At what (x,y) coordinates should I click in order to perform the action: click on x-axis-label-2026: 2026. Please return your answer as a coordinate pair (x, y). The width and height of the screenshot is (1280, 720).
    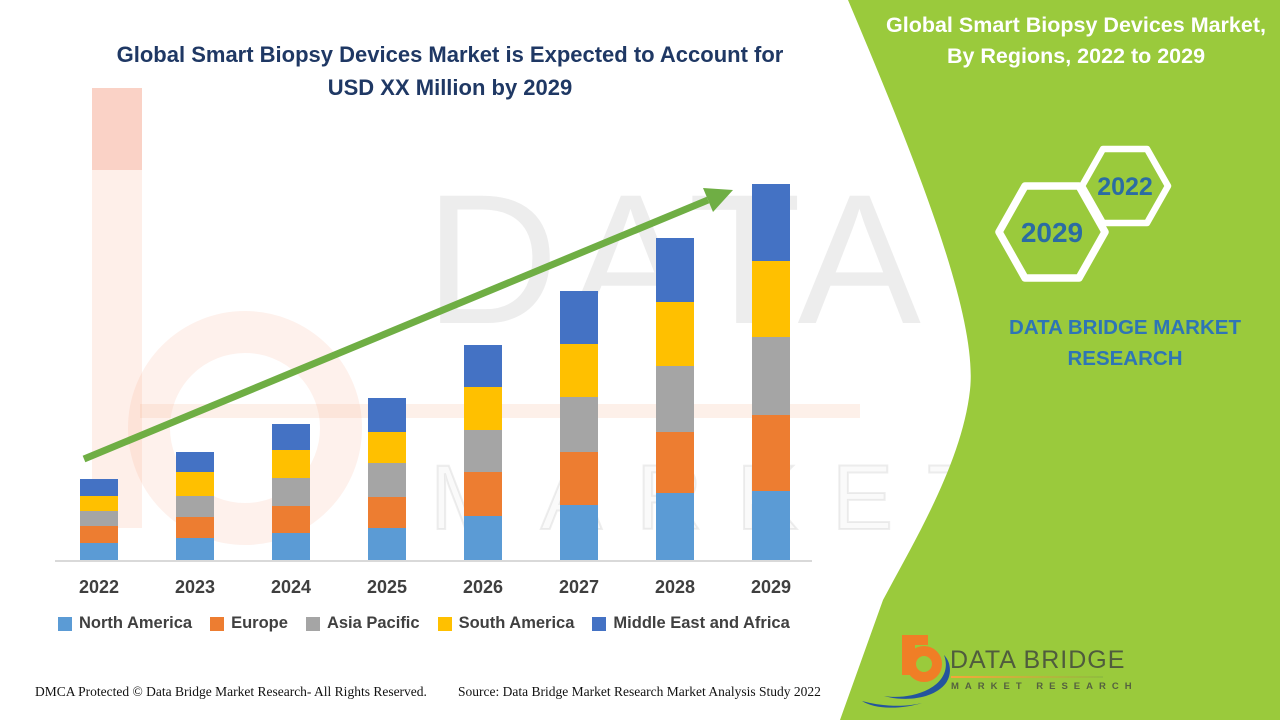
    Looking at the image, I should click on (483, 587).